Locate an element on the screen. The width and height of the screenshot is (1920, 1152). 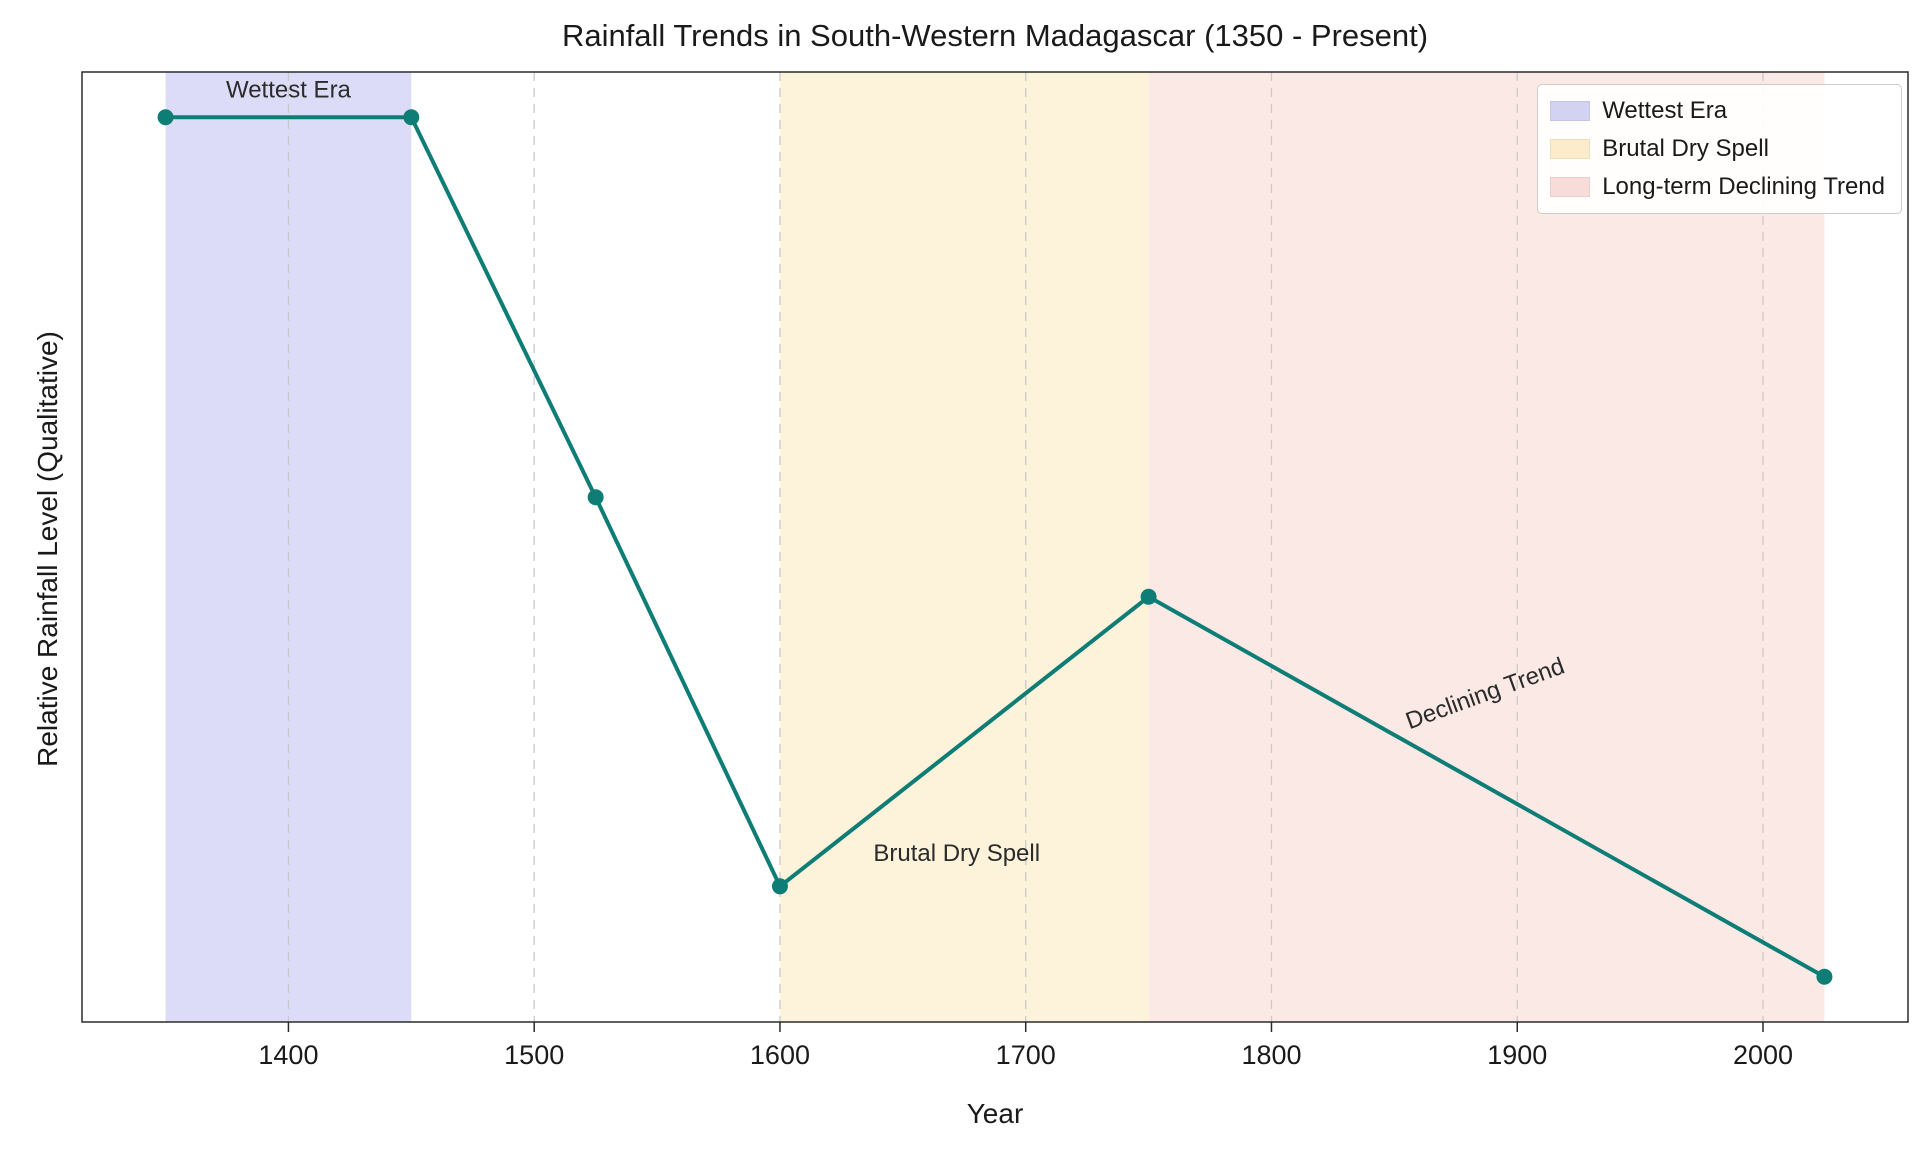
annotation-brutal-dry-spell: Brutal Dry Spell is located at coordinates (956, 853).